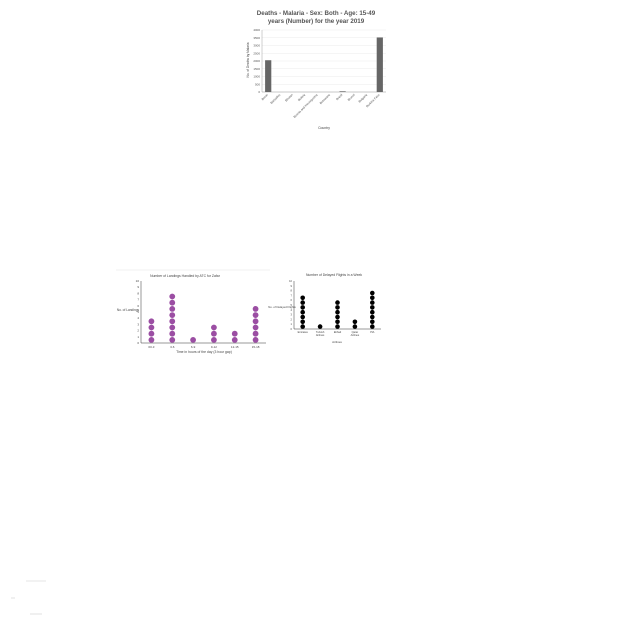  I want to click on y-tick-label: 4000, so click(256, 30).